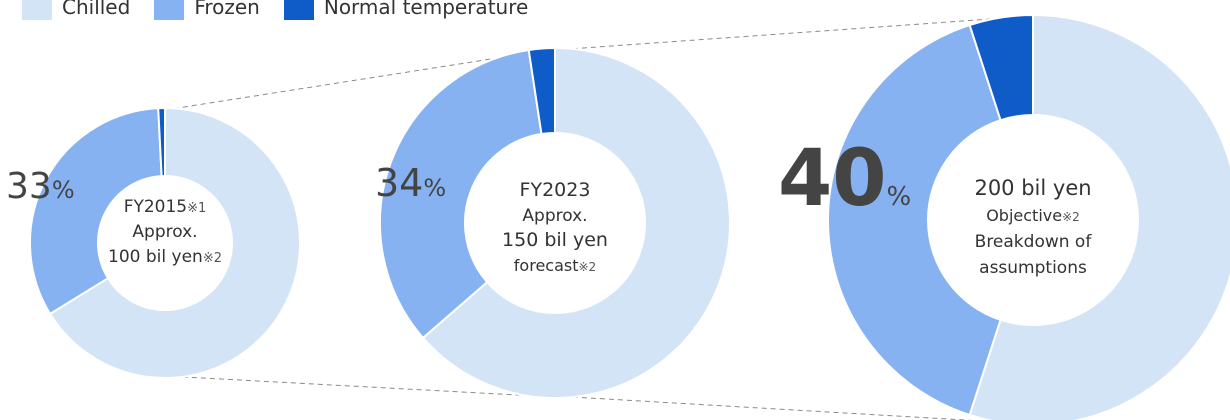 The image size is (1230, 420). I want to click on center-label-line-1: FY2023, so click(555, 190).